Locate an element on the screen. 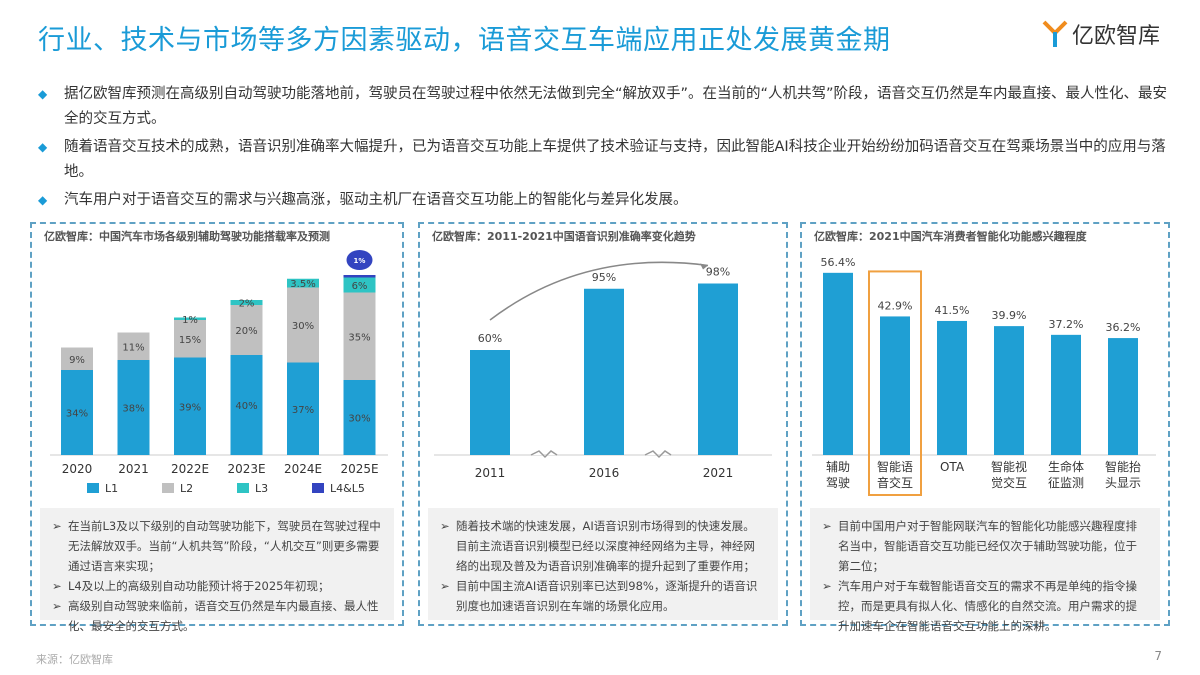 This screenshot has height=675, width=1200. data-label: 3.5% is located at coordinates (302, 284).